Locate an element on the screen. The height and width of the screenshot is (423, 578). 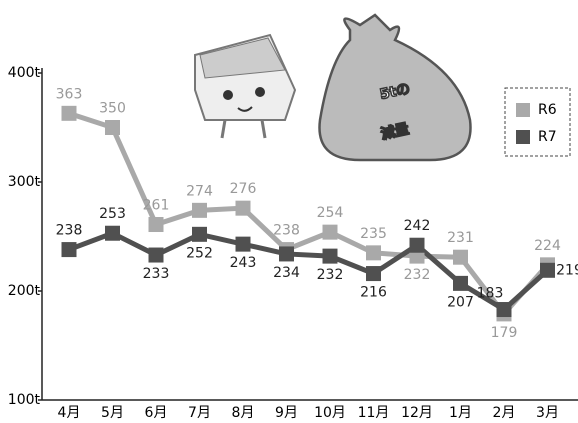
annotation: 5tの is located at coordinates (394, 92).